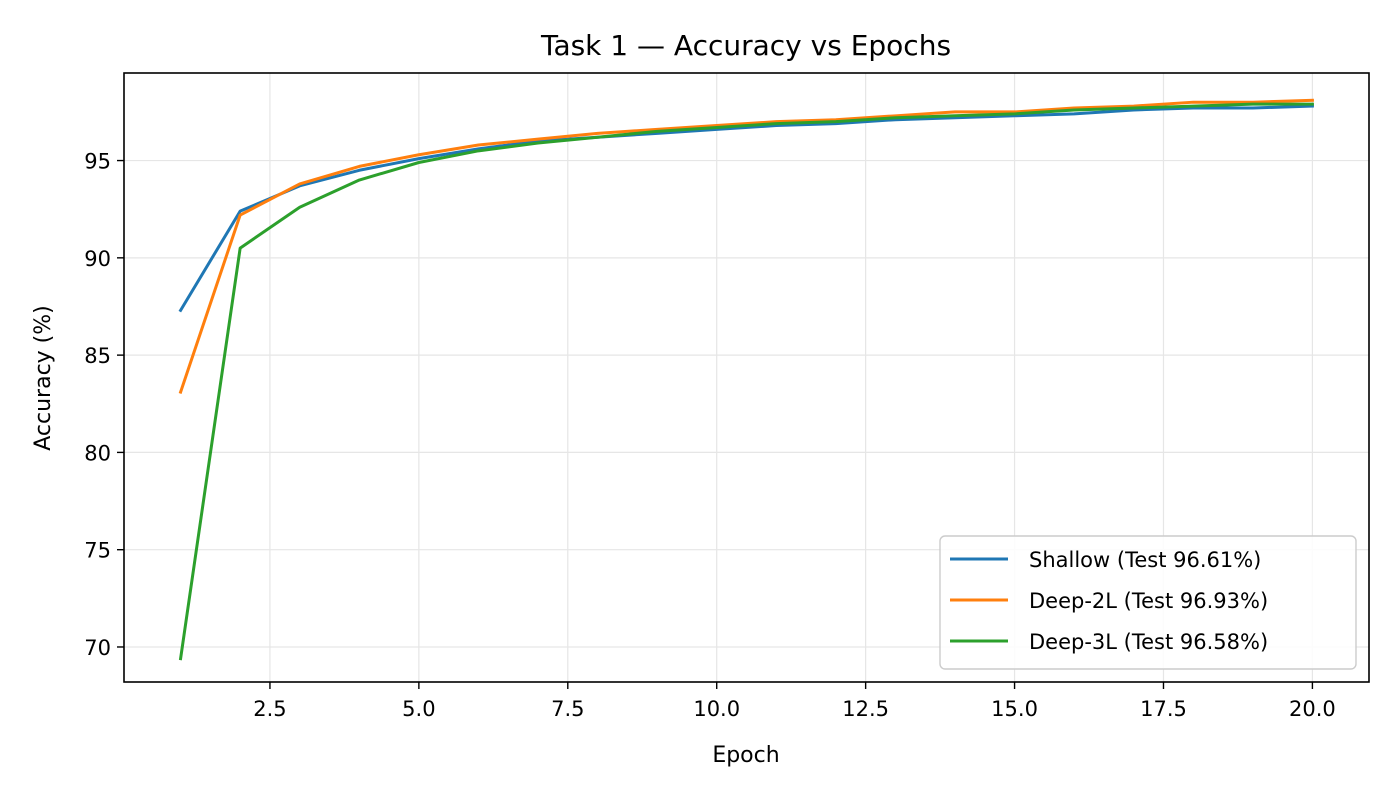 The width and height of the screenshot is (1400, 800). Describe the element at coordinates (43, 378) in the screenshot. I see `y-axis-label: Accuracy (%)` at that location.